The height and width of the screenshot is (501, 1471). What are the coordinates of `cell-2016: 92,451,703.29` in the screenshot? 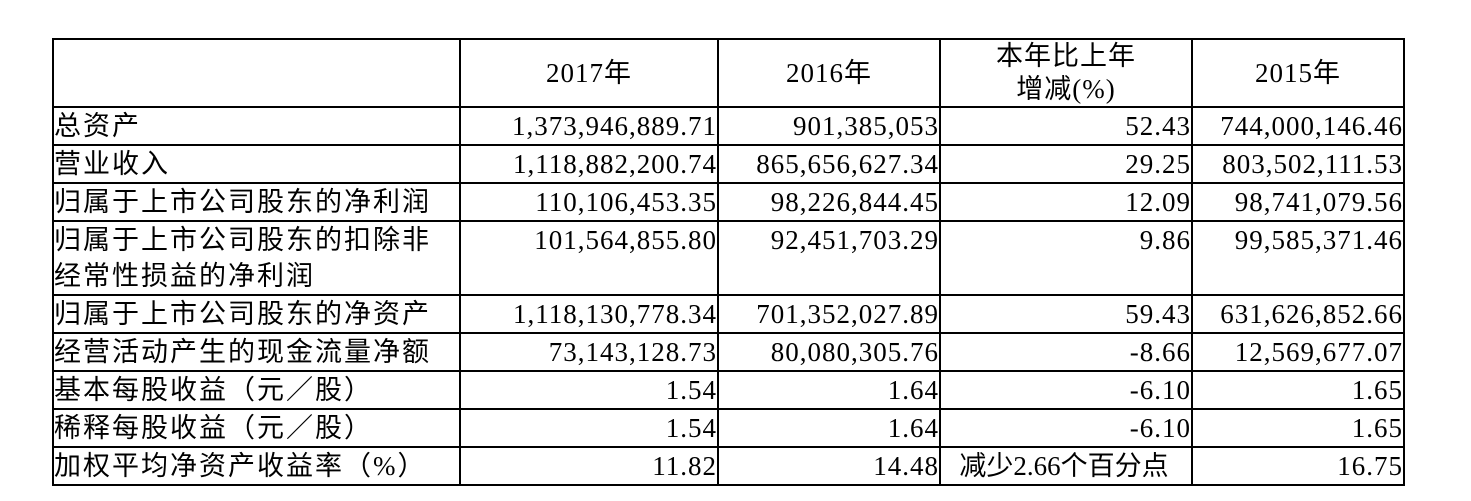 It's located at (829, 258).